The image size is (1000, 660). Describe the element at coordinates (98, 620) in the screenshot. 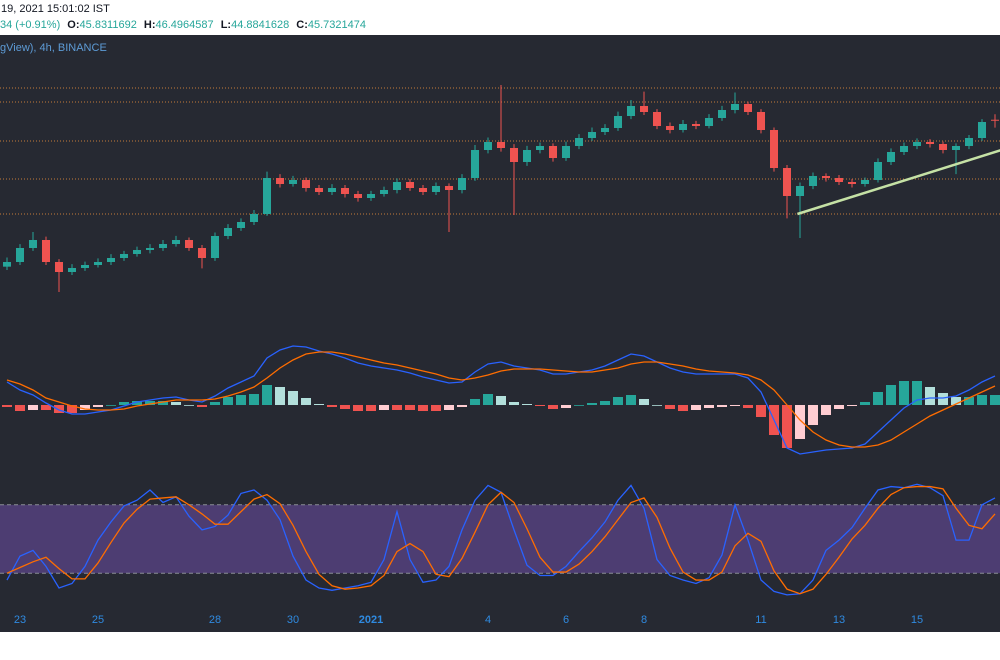

I see `x-tick-label: 25` at that location.